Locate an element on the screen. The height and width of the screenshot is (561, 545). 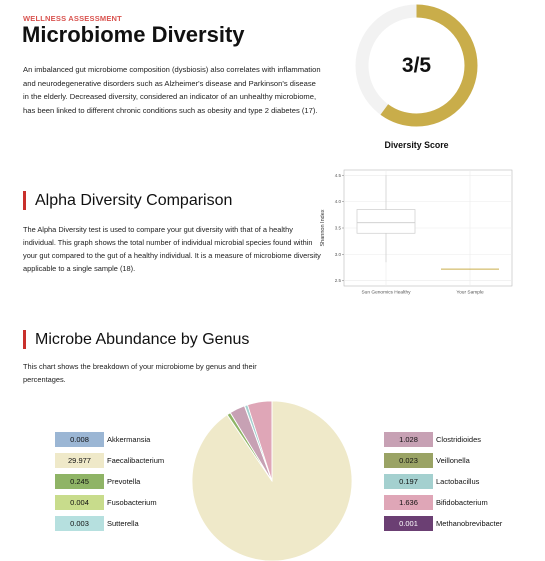
legend-label: Lactobacillus is located at coordinates (458, 481).